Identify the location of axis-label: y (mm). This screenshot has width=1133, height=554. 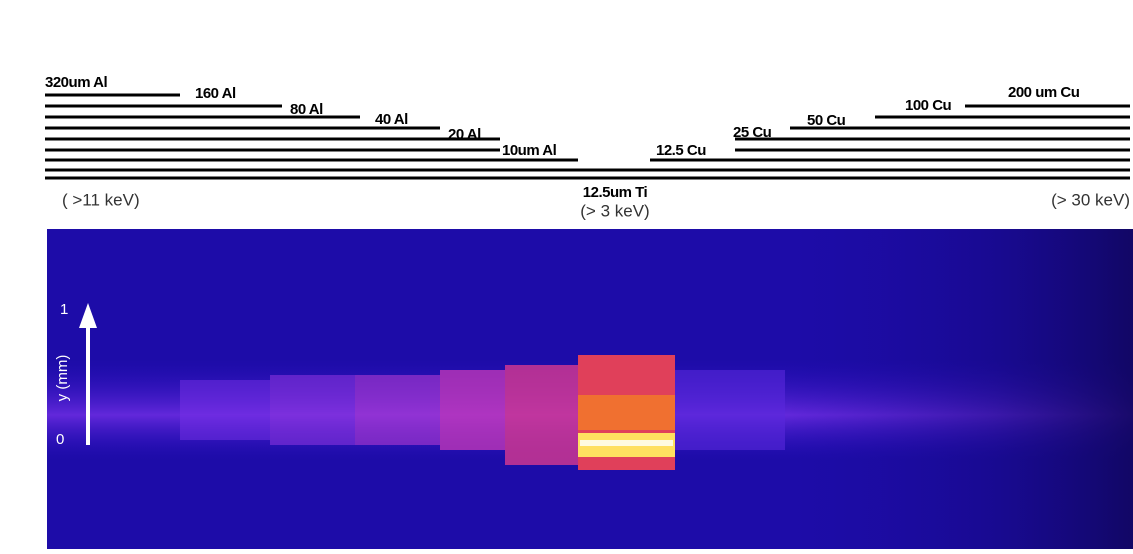
(62, 378).